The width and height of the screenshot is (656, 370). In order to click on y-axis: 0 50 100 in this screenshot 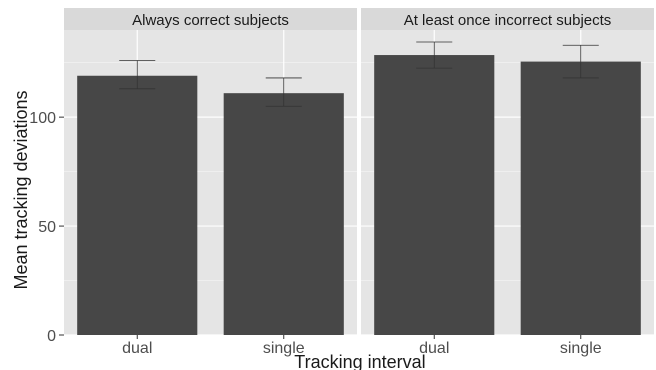, I will do `click(46, 227)`.